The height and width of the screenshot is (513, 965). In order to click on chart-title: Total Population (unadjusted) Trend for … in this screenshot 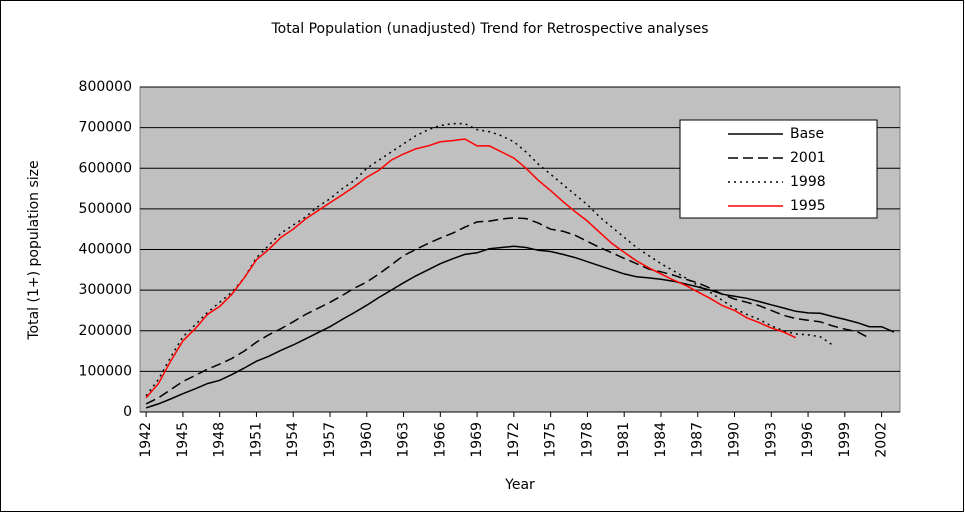, I will do `click(489, 29)`.